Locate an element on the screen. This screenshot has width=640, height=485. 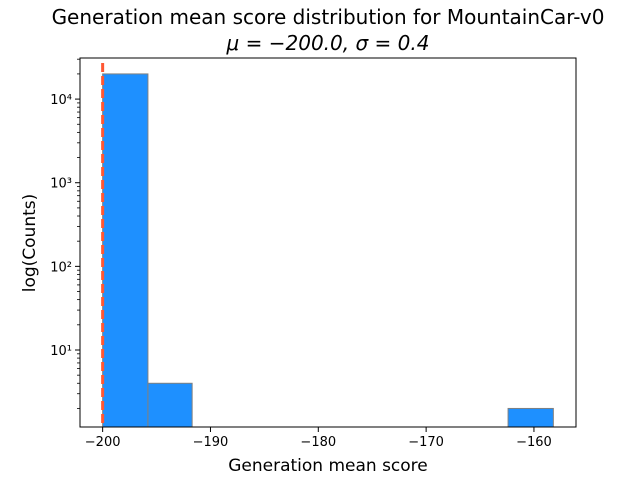
y-tick-label: 10¹ is located at coordinates (61, 351).